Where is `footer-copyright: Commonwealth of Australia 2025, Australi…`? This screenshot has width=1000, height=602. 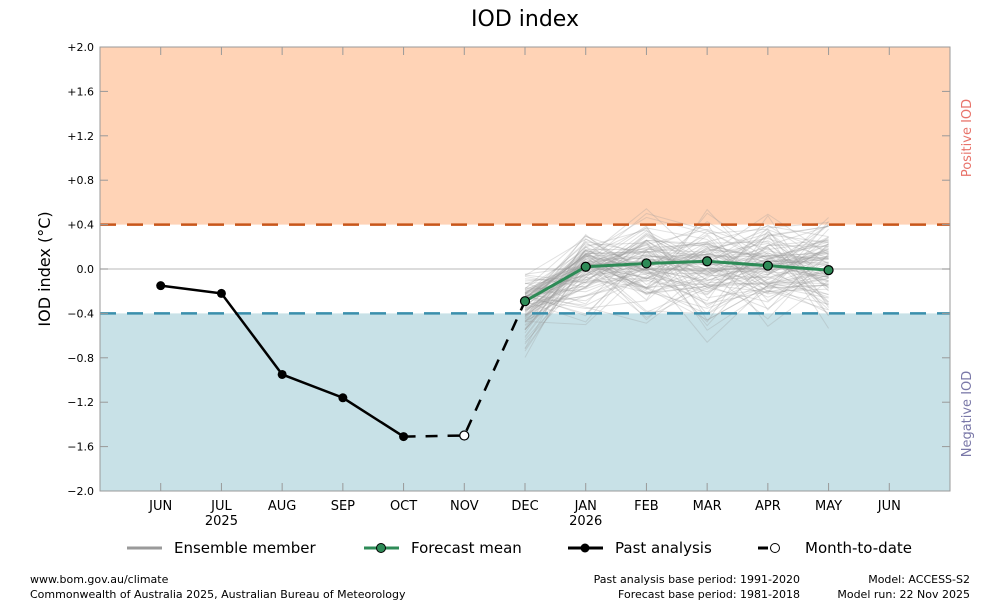 footer-copyright: Commonwealth of Australia 2025, Australi… is located at coordinates (218, 594).